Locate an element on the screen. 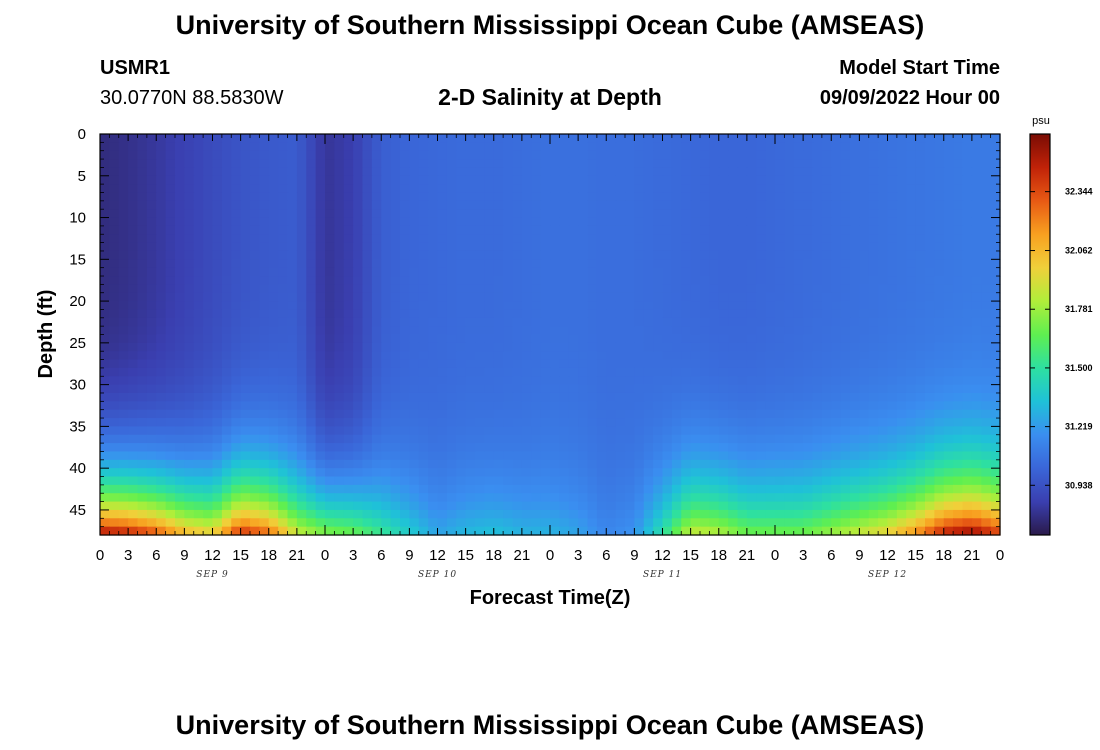  x-tick-label: 18 is located at coordinates (268, 555).